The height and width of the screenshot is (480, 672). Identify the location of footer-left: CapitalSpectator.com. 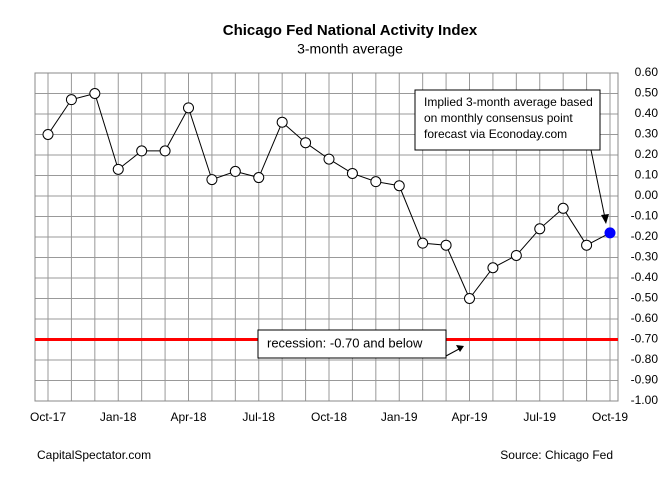
(94, 455).